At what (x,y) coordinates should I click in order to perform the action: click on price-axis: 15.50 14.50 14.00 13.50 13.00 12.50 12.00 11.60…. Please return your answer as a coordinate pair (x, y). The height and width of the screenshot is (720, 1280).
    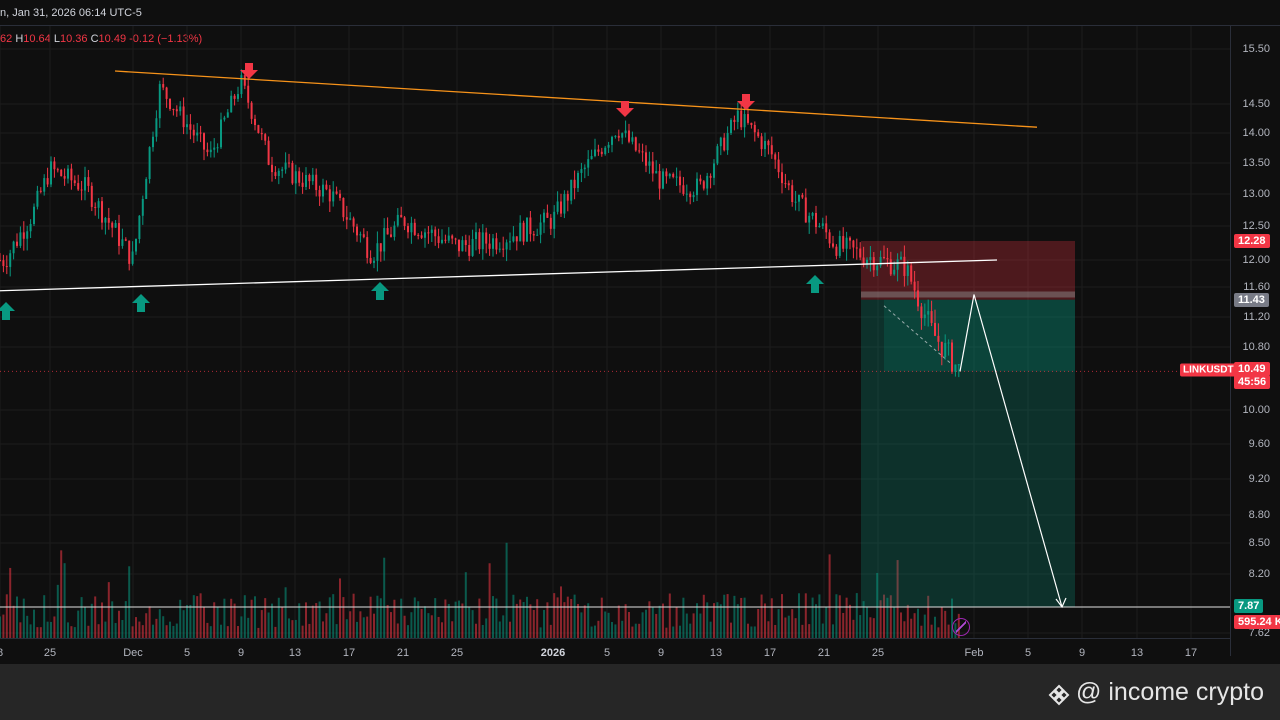
    Looking at the image, I should click on (1255, 341).